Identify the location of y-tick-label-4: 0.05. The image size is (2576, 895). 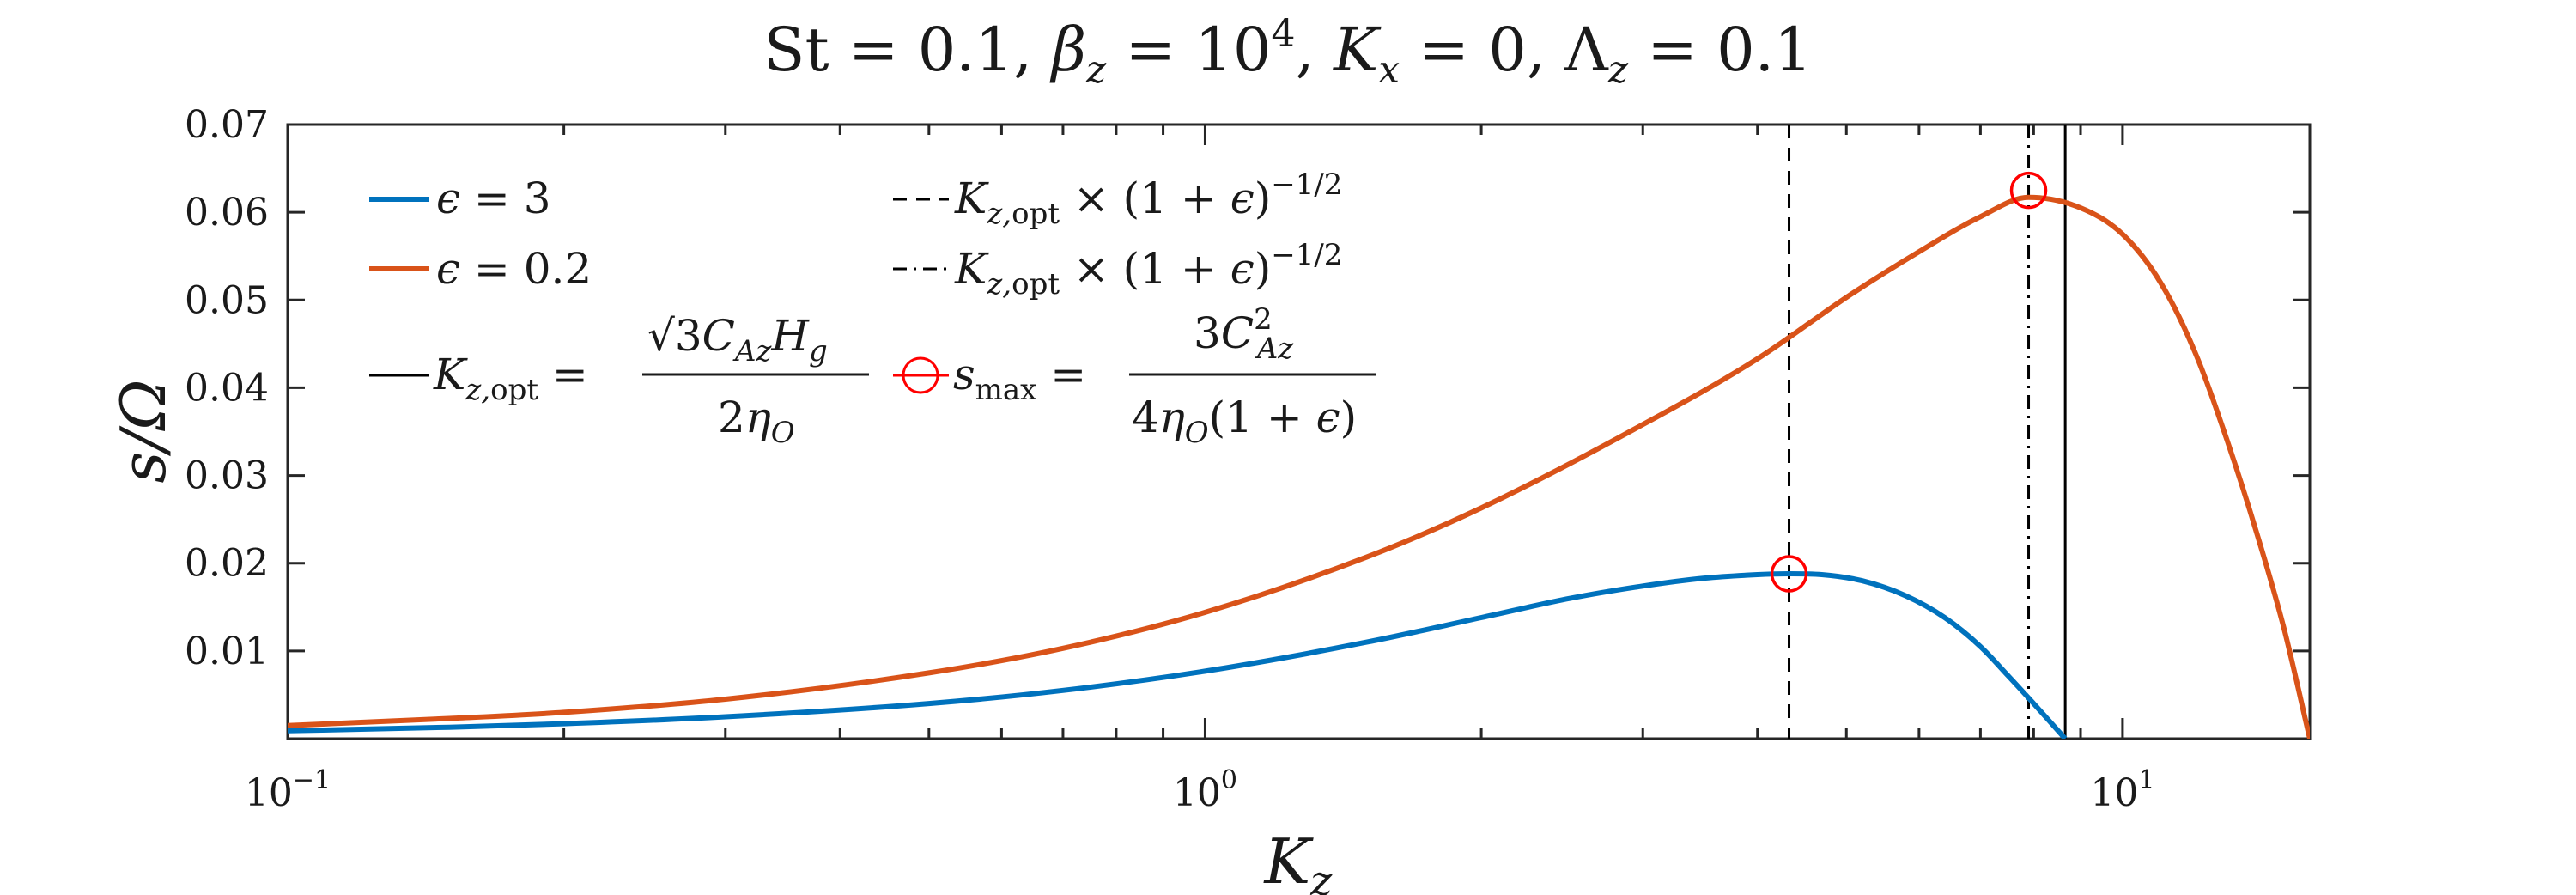
(227, 300).